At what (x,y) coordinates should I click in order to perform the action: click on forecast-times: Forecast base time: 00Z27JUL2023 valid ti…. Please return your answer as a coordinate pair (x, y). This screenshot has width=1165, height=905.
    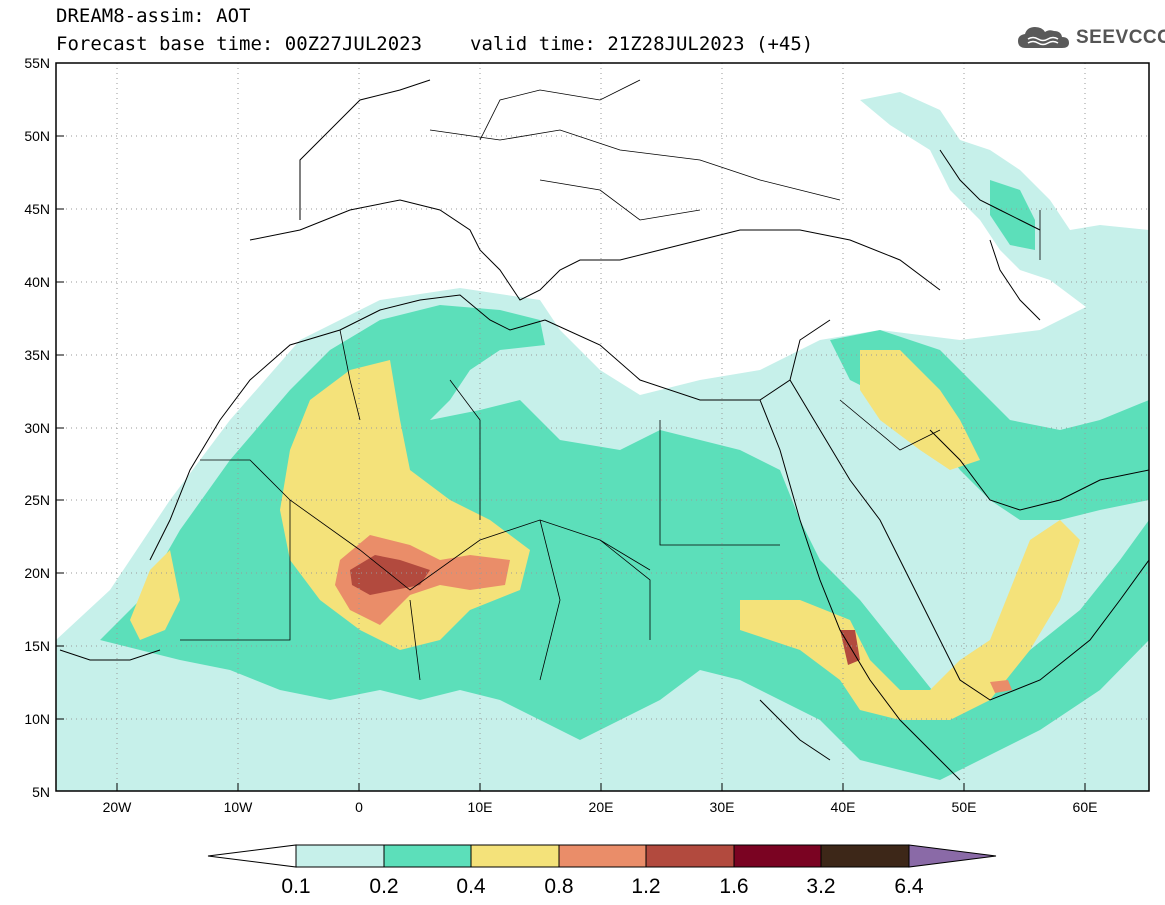
    Looking at the image, I should click on (434, 44).